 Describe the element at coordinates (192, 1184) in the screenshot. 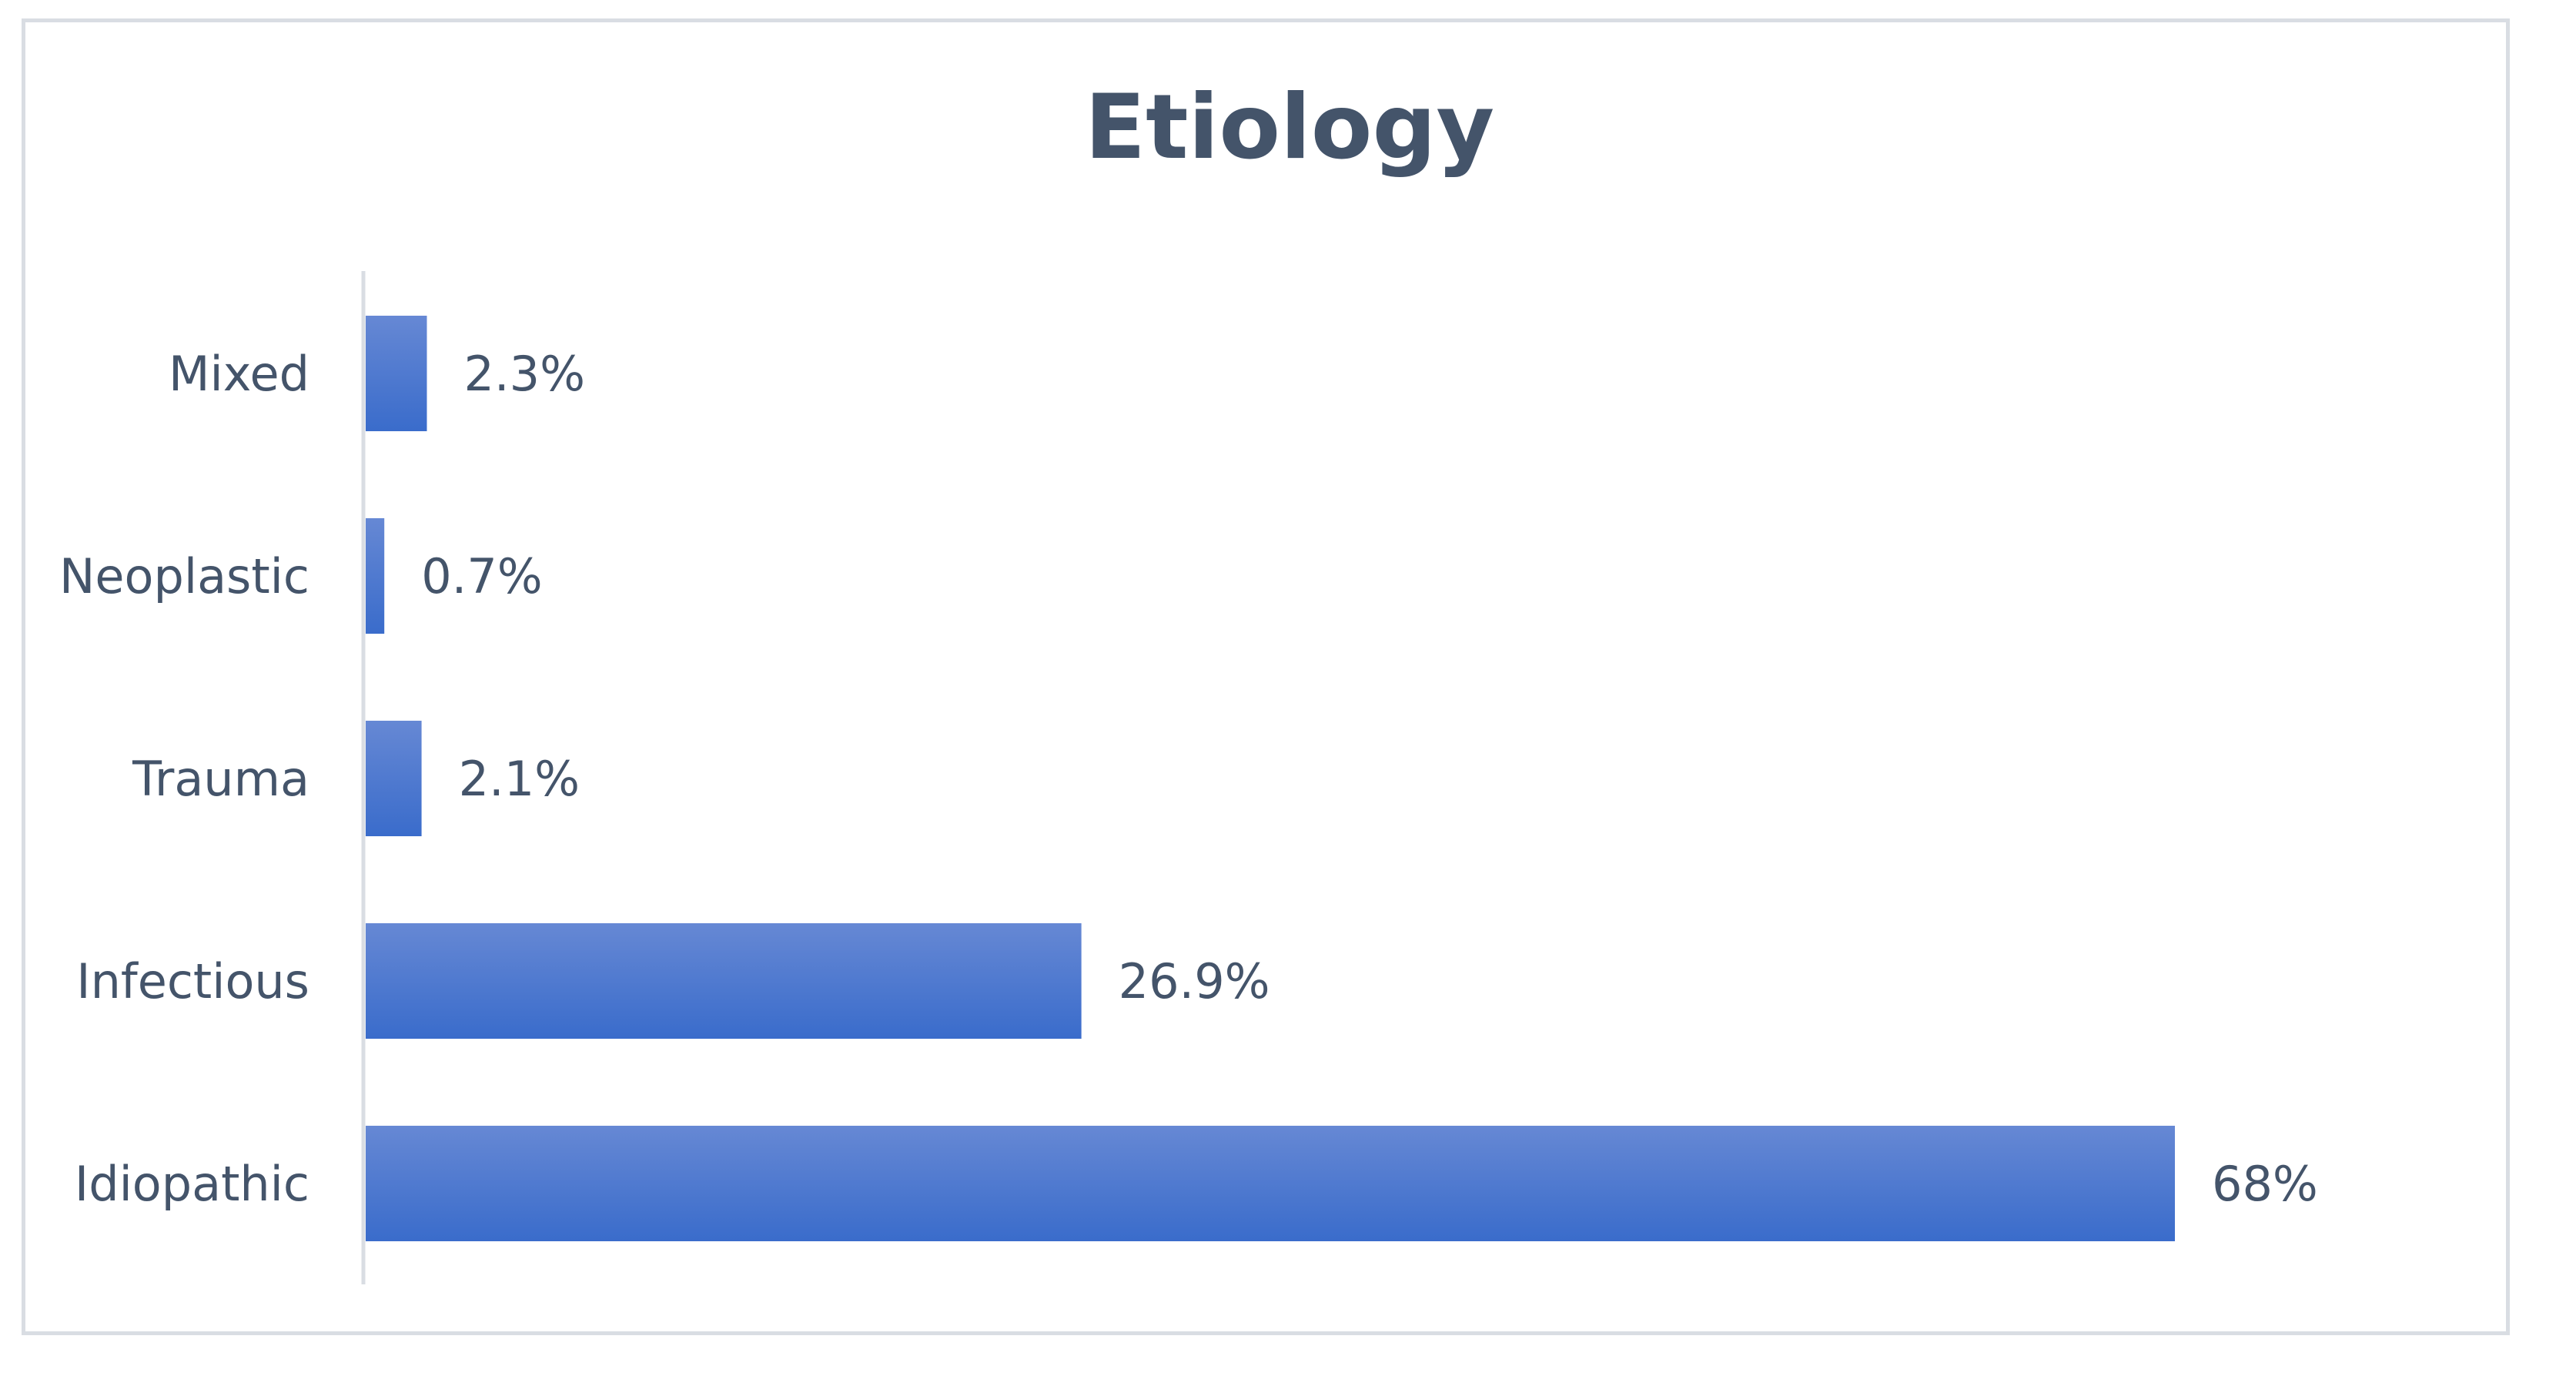

I see `category-label-idiopathic: Idiopathic` at that location.